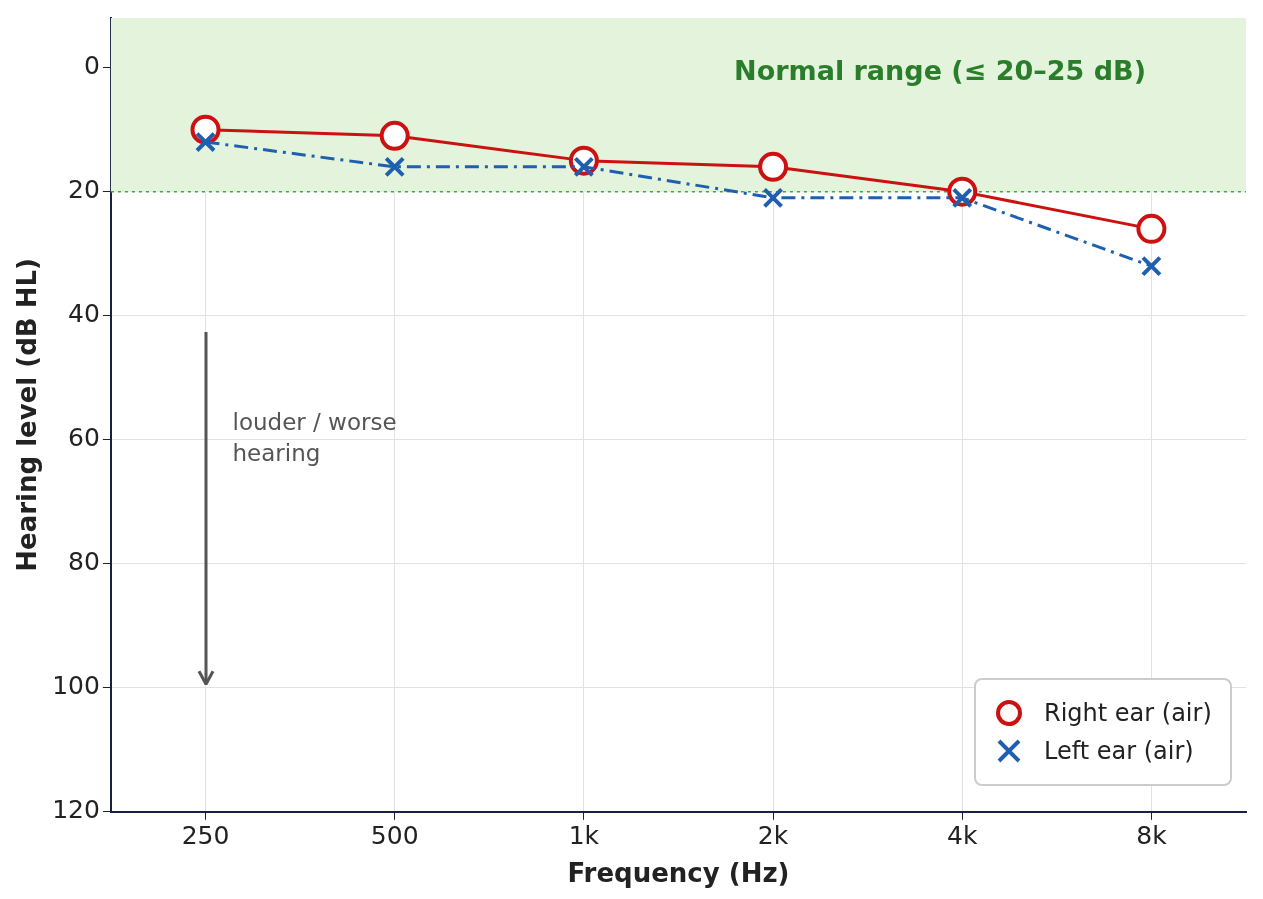  I want to click on y-tick-label: 80, so click(84, 562).